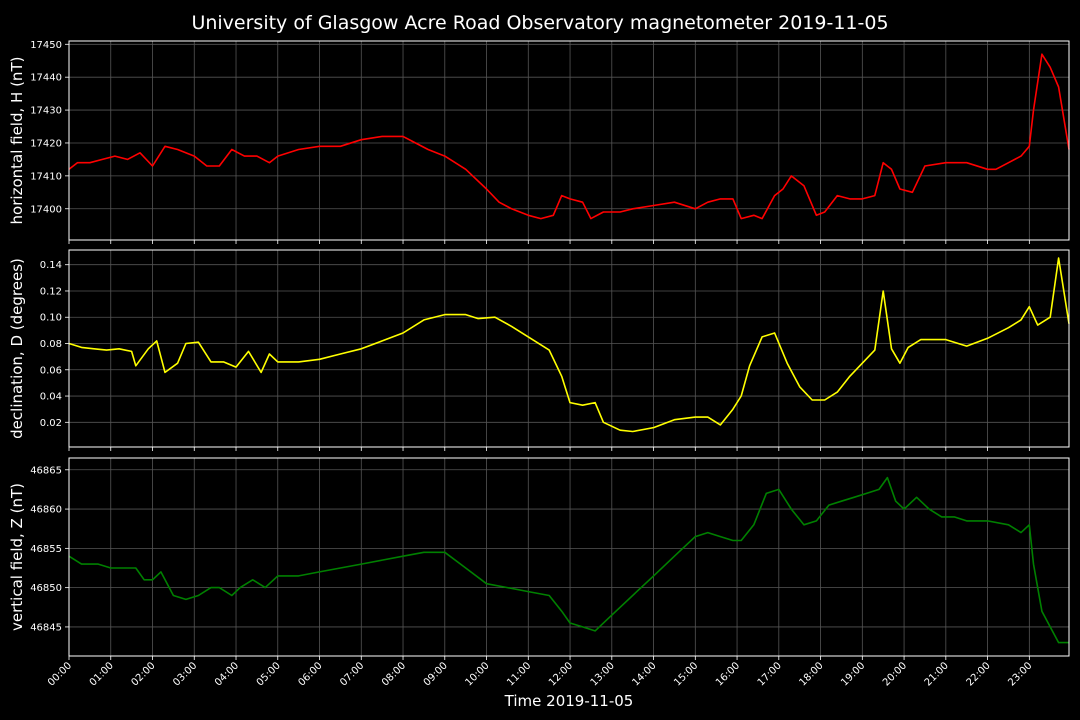 The height and width of the screenshot is (720, 1080). Describe the element at coordinates (51, 265) in the screenshot. I see `y-tick-label: 0.14` at that location.